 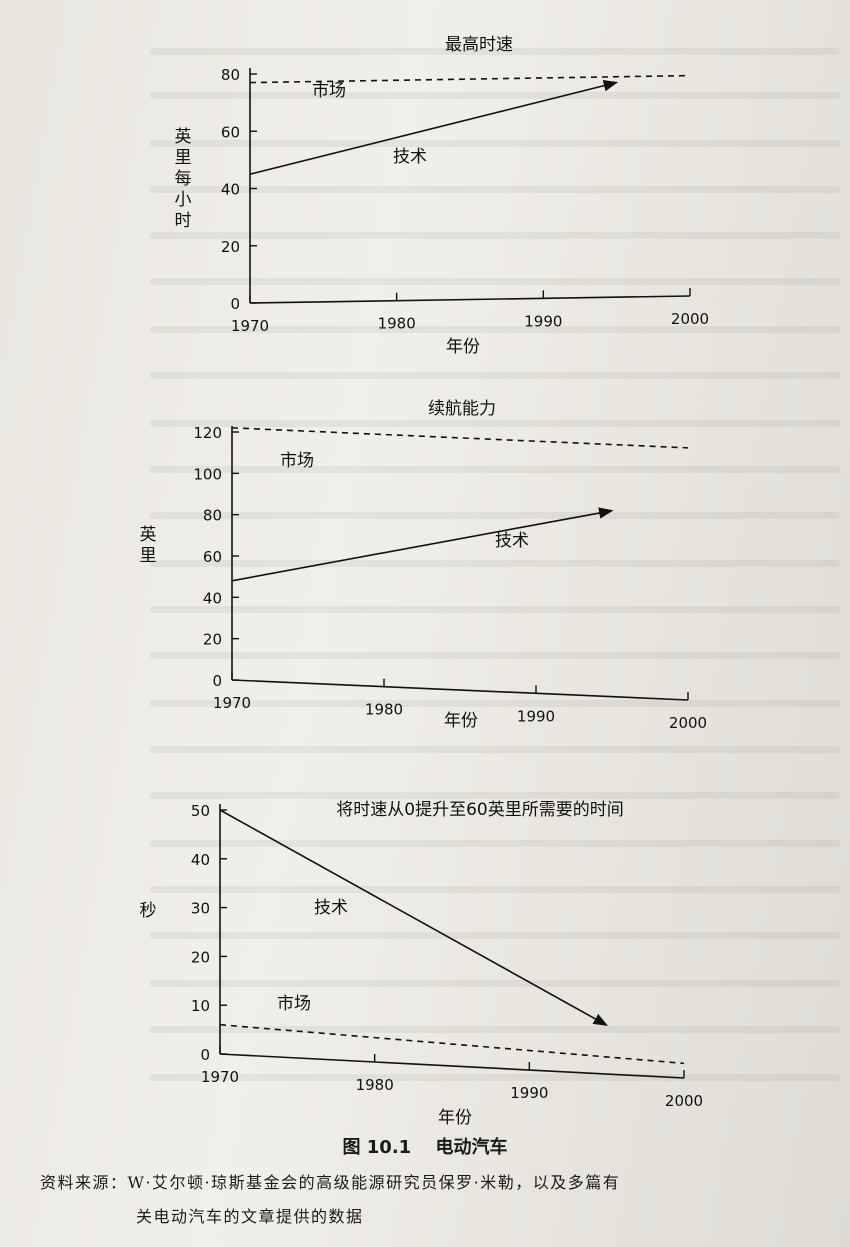 I want to click on chart-title: 续航能力, so click(x=462, y=409).